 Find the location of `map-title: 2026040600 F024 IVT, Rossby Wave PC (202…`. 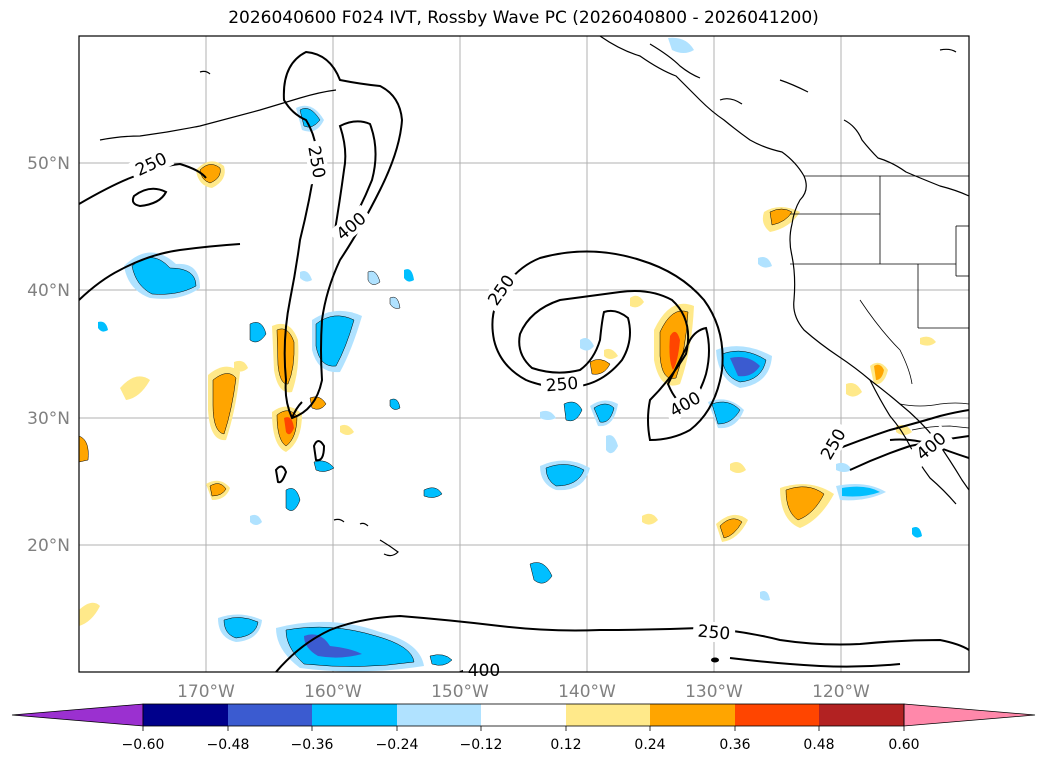

map-title: 2026040600 F024 IVT, Rossby Wave PC (202… is located at coordinates (523, 18).